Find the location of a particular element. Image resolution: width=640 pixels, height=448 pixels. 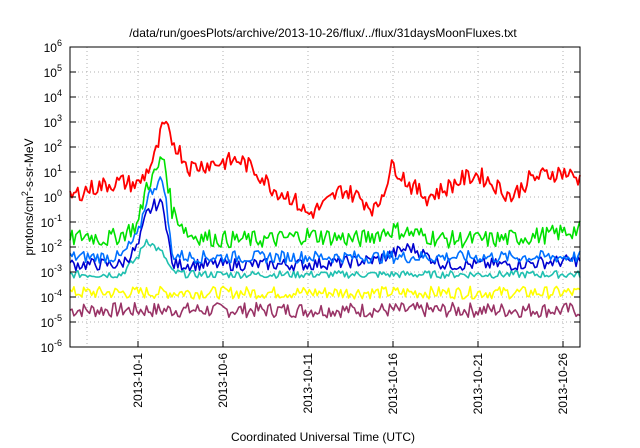

y-tick-label: 10⁻¹ is located at coordinates (51, 221).